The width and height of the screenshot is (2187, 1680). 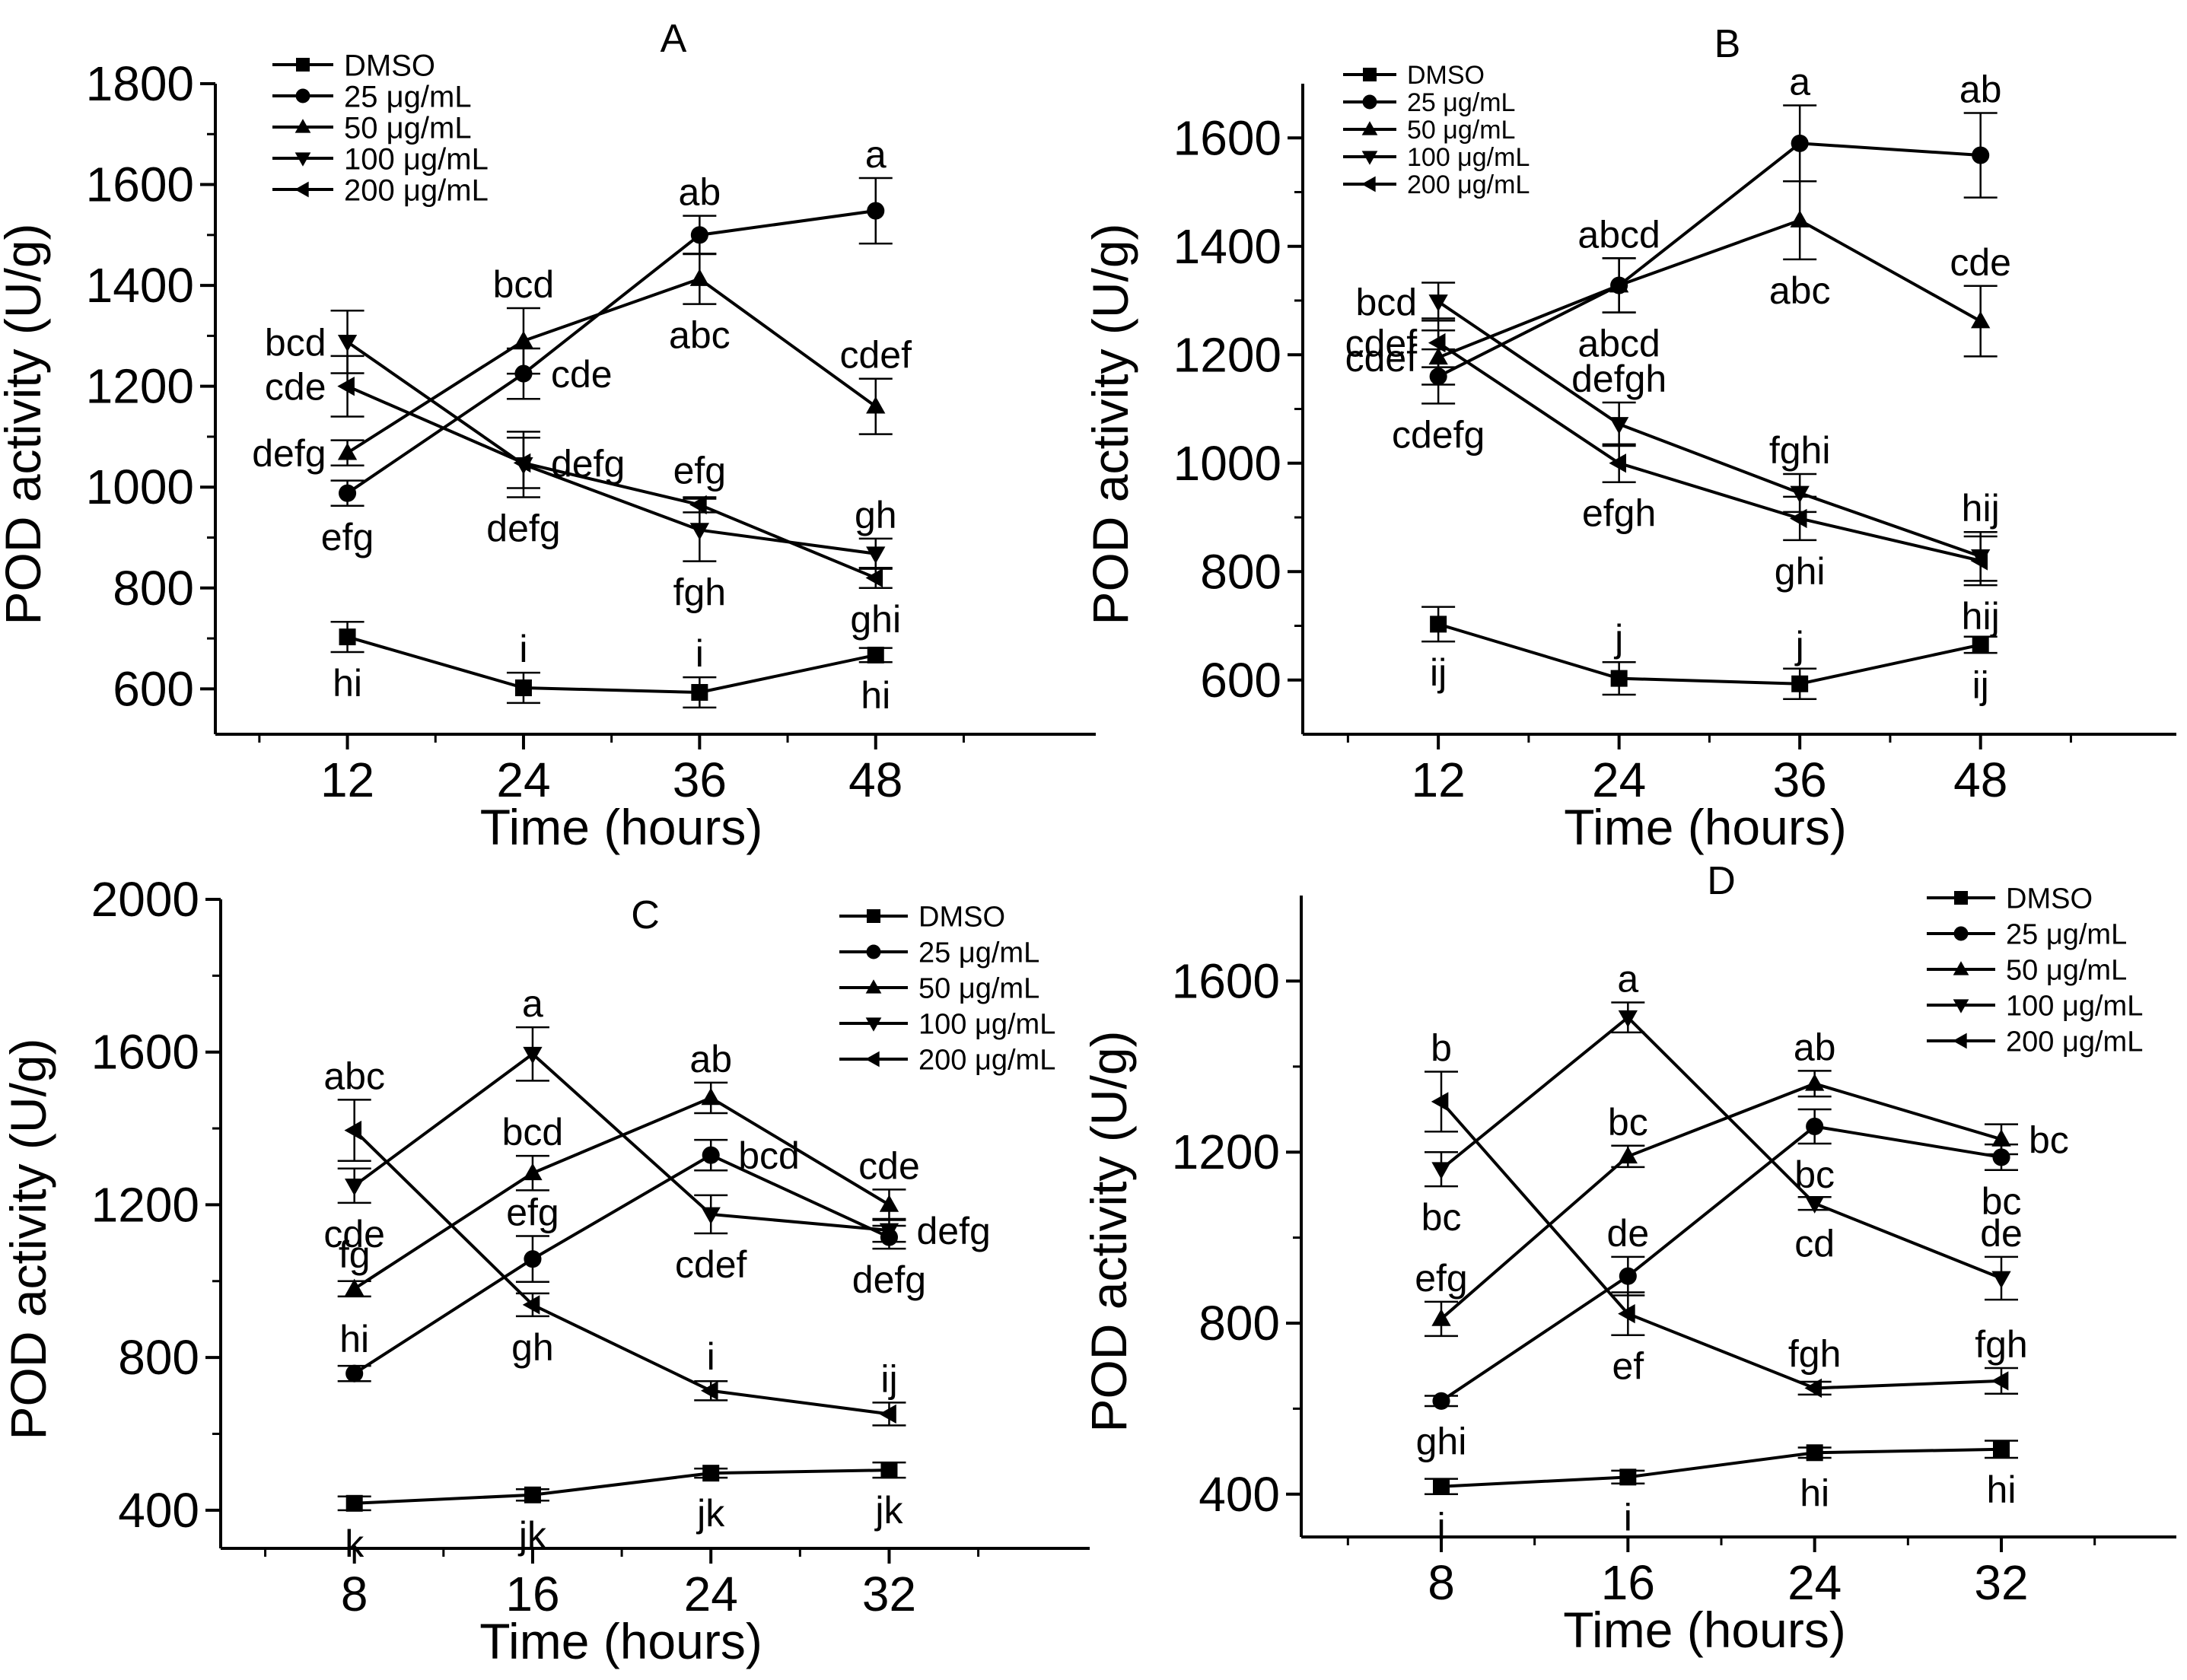 I want to click on significance-label: gh, so click(x=532, y=1347).